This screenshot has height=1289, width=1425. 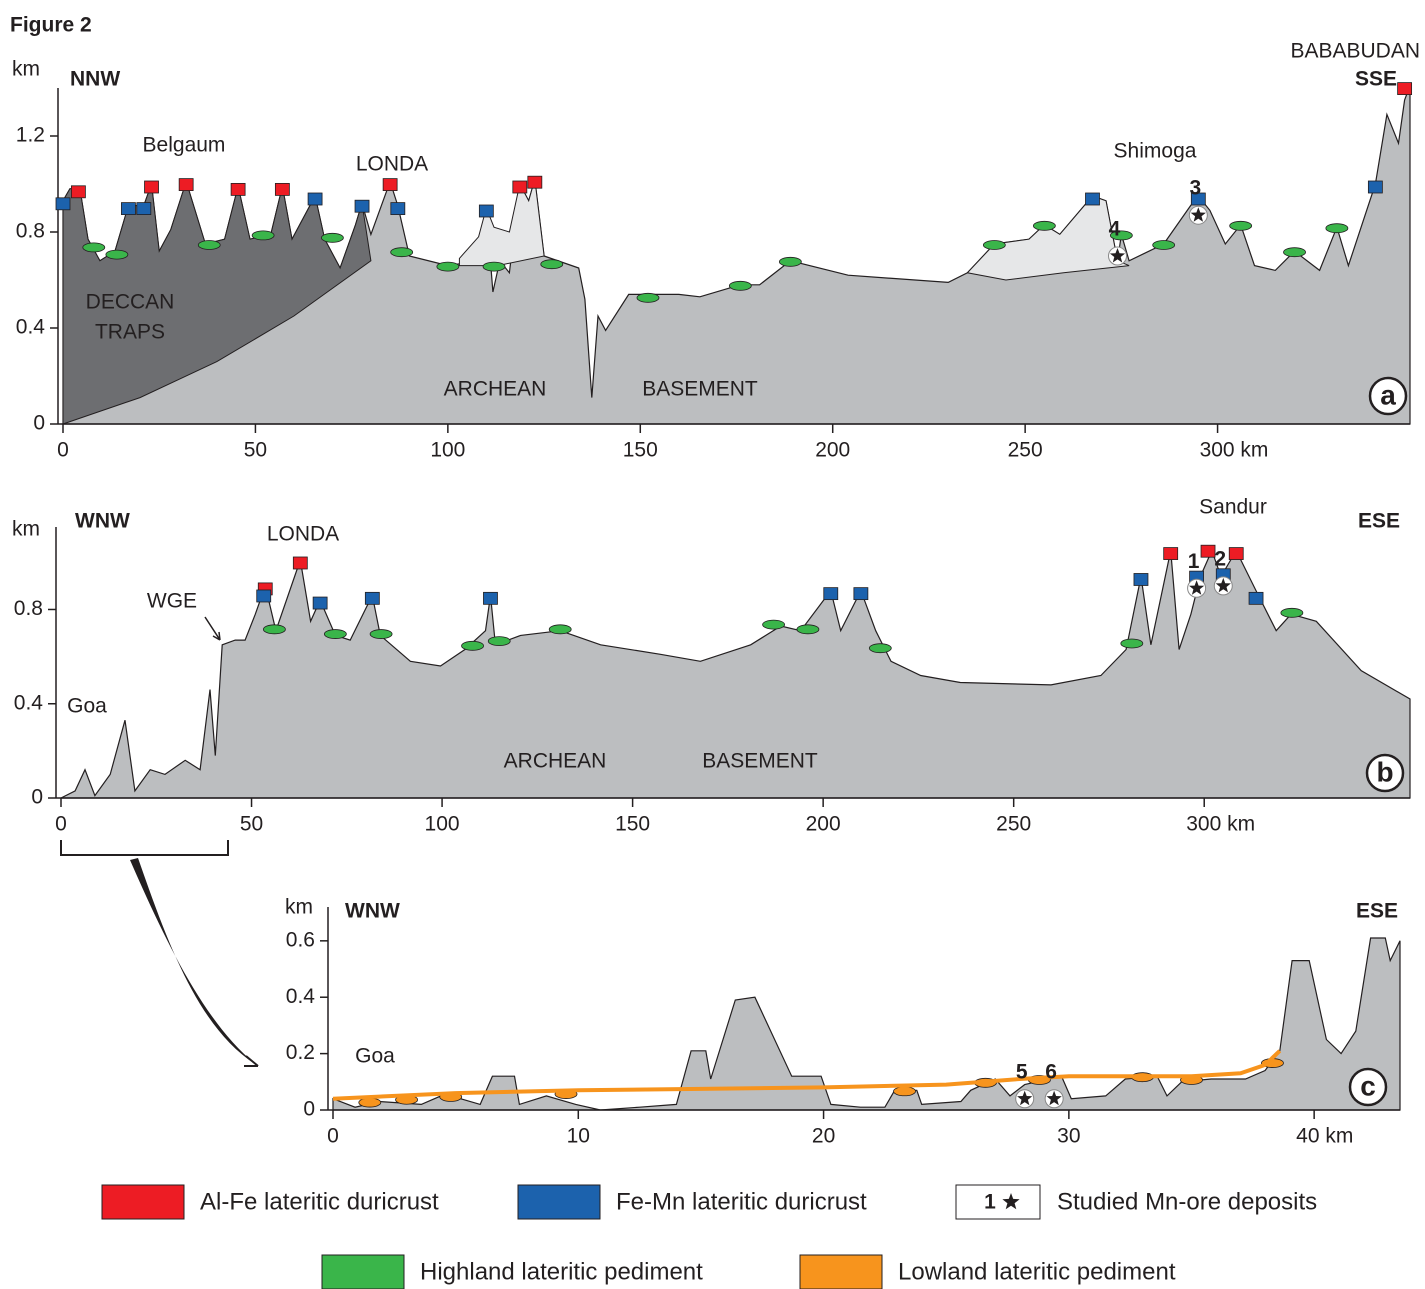 I want to click on annotation: ARCHEAN, so click(x=555, y=761).